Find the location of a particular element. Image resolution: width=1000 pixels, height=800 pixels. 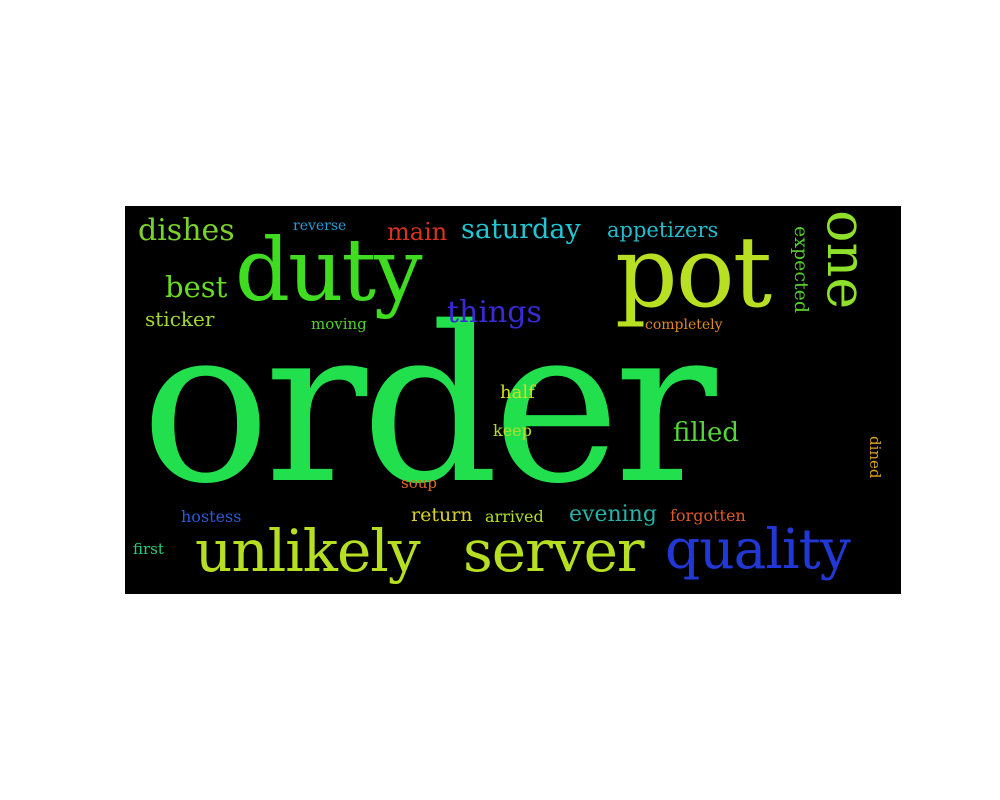

word-evening: evening is located at coordinates (613, 514).